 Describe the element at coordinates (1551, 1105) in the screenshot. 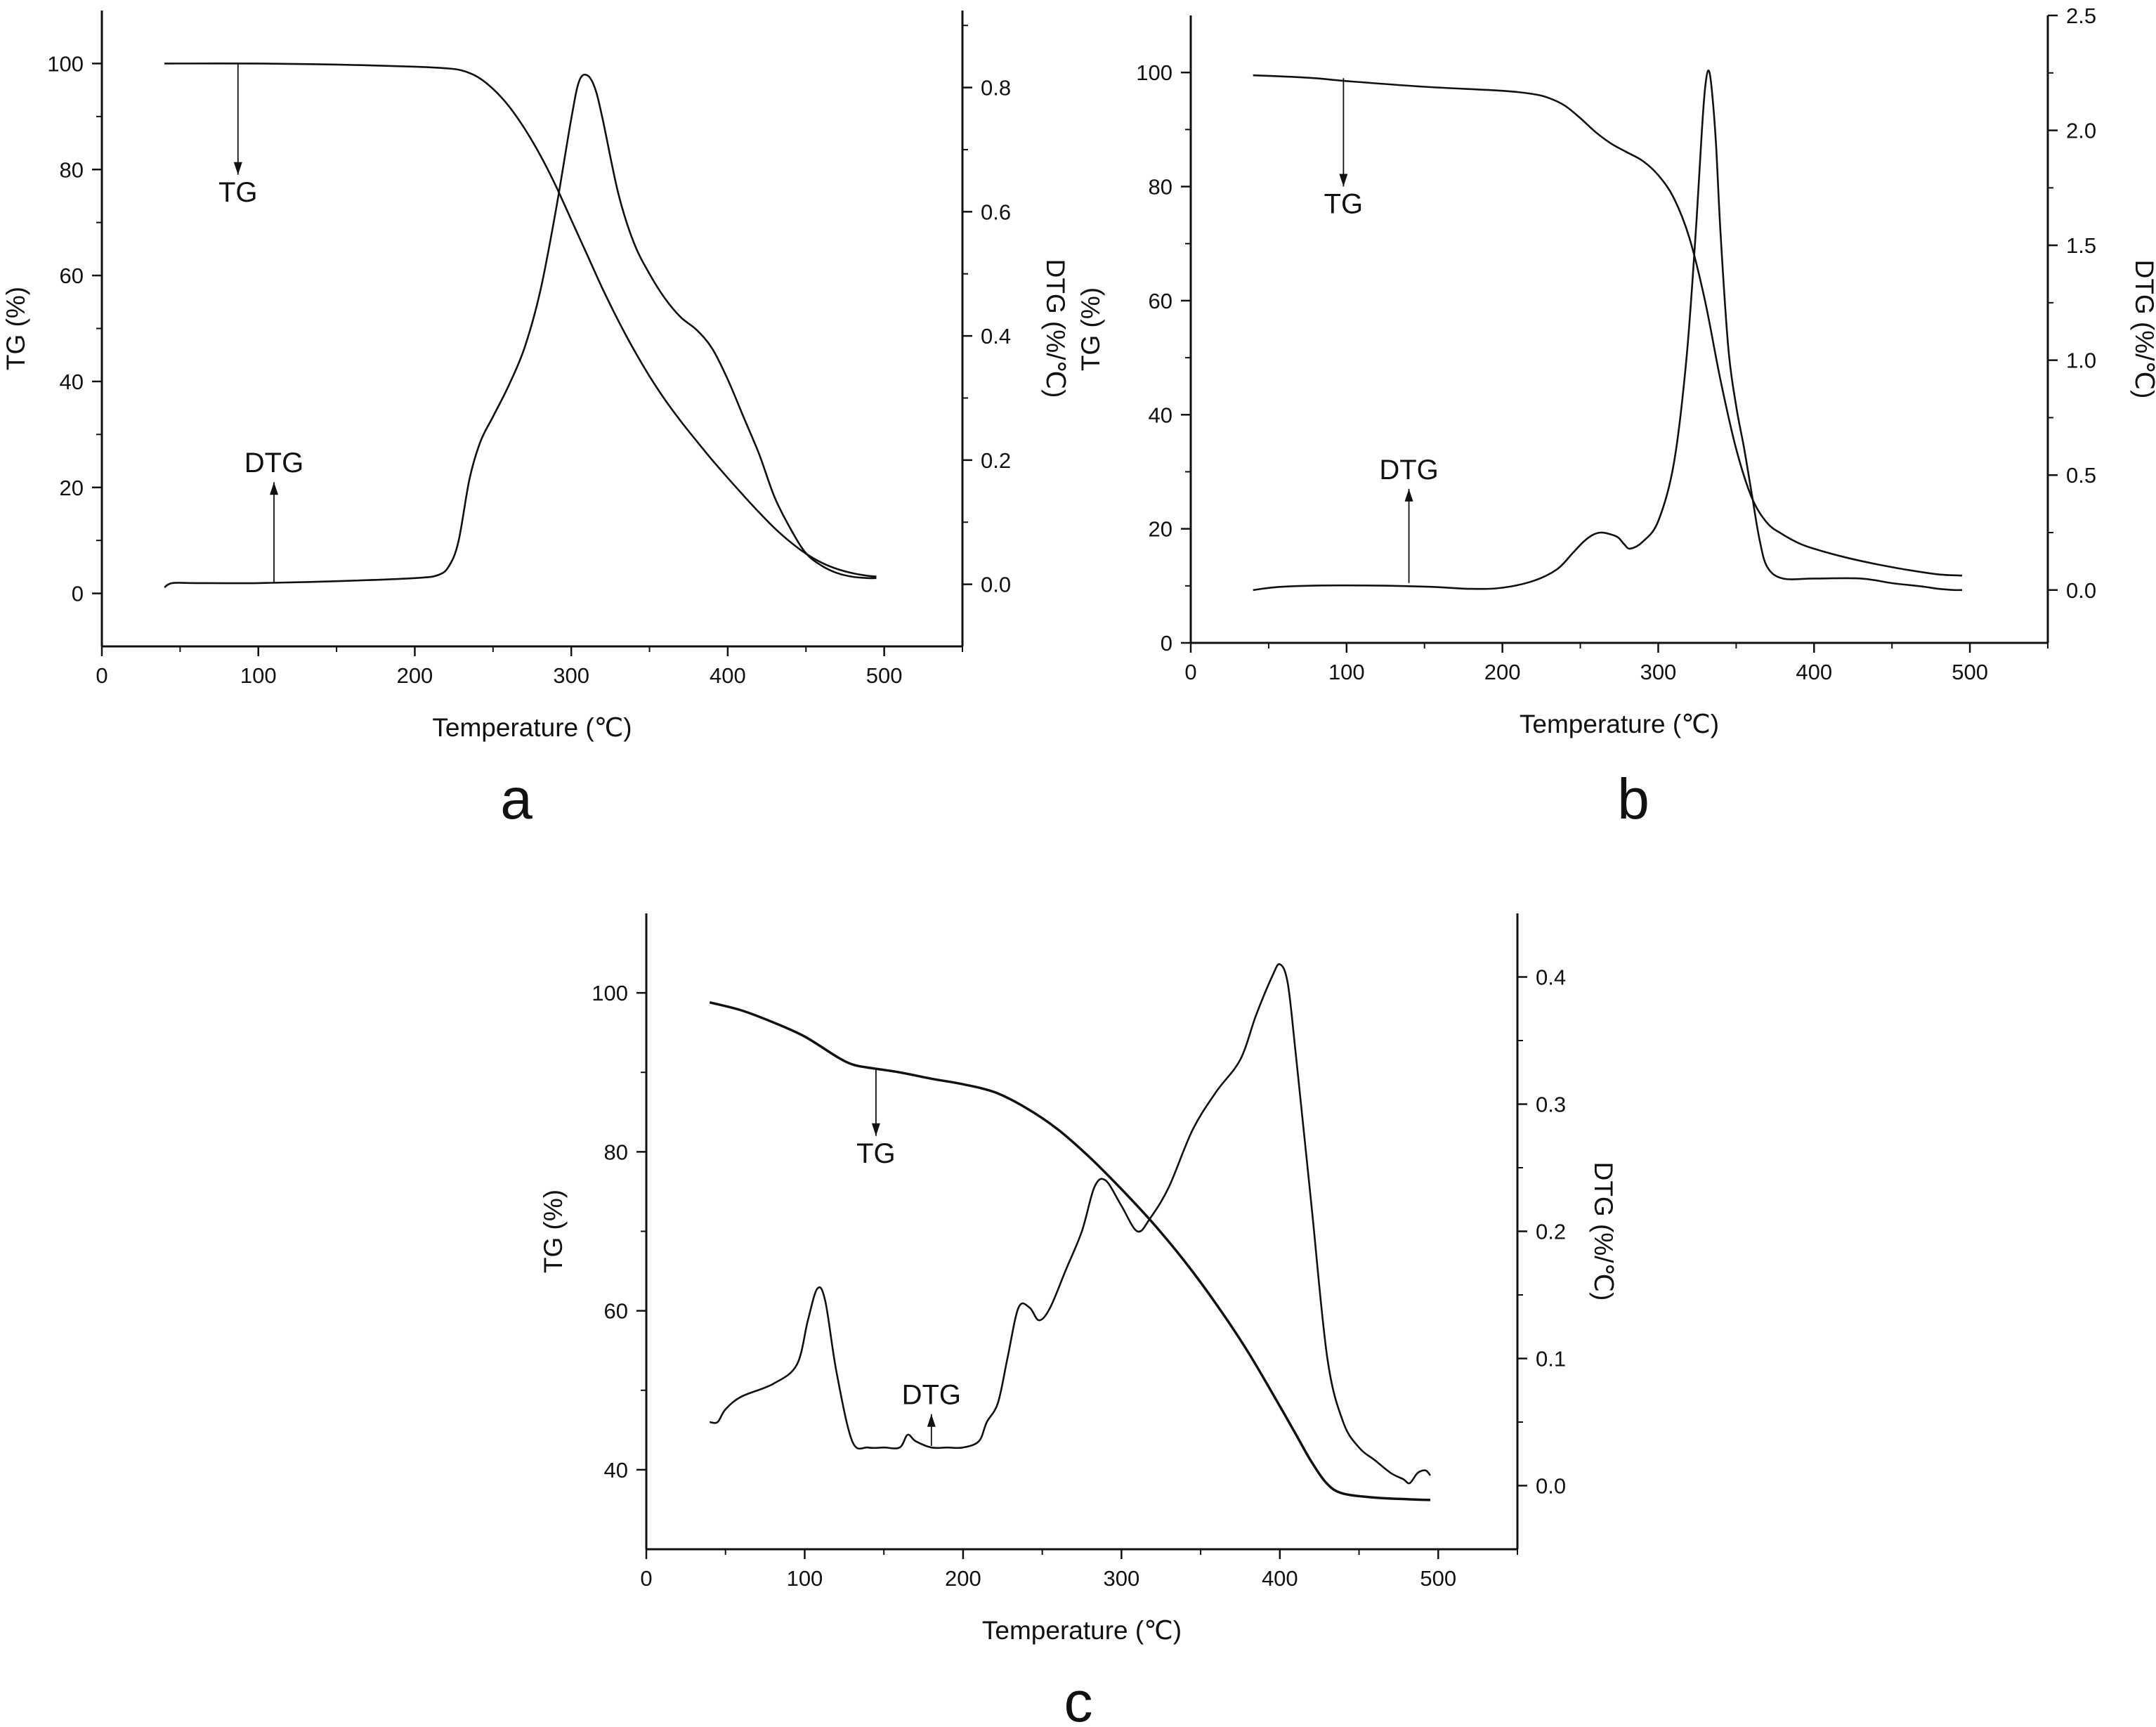

I see `y2-tick-label: 0.3` at that location.